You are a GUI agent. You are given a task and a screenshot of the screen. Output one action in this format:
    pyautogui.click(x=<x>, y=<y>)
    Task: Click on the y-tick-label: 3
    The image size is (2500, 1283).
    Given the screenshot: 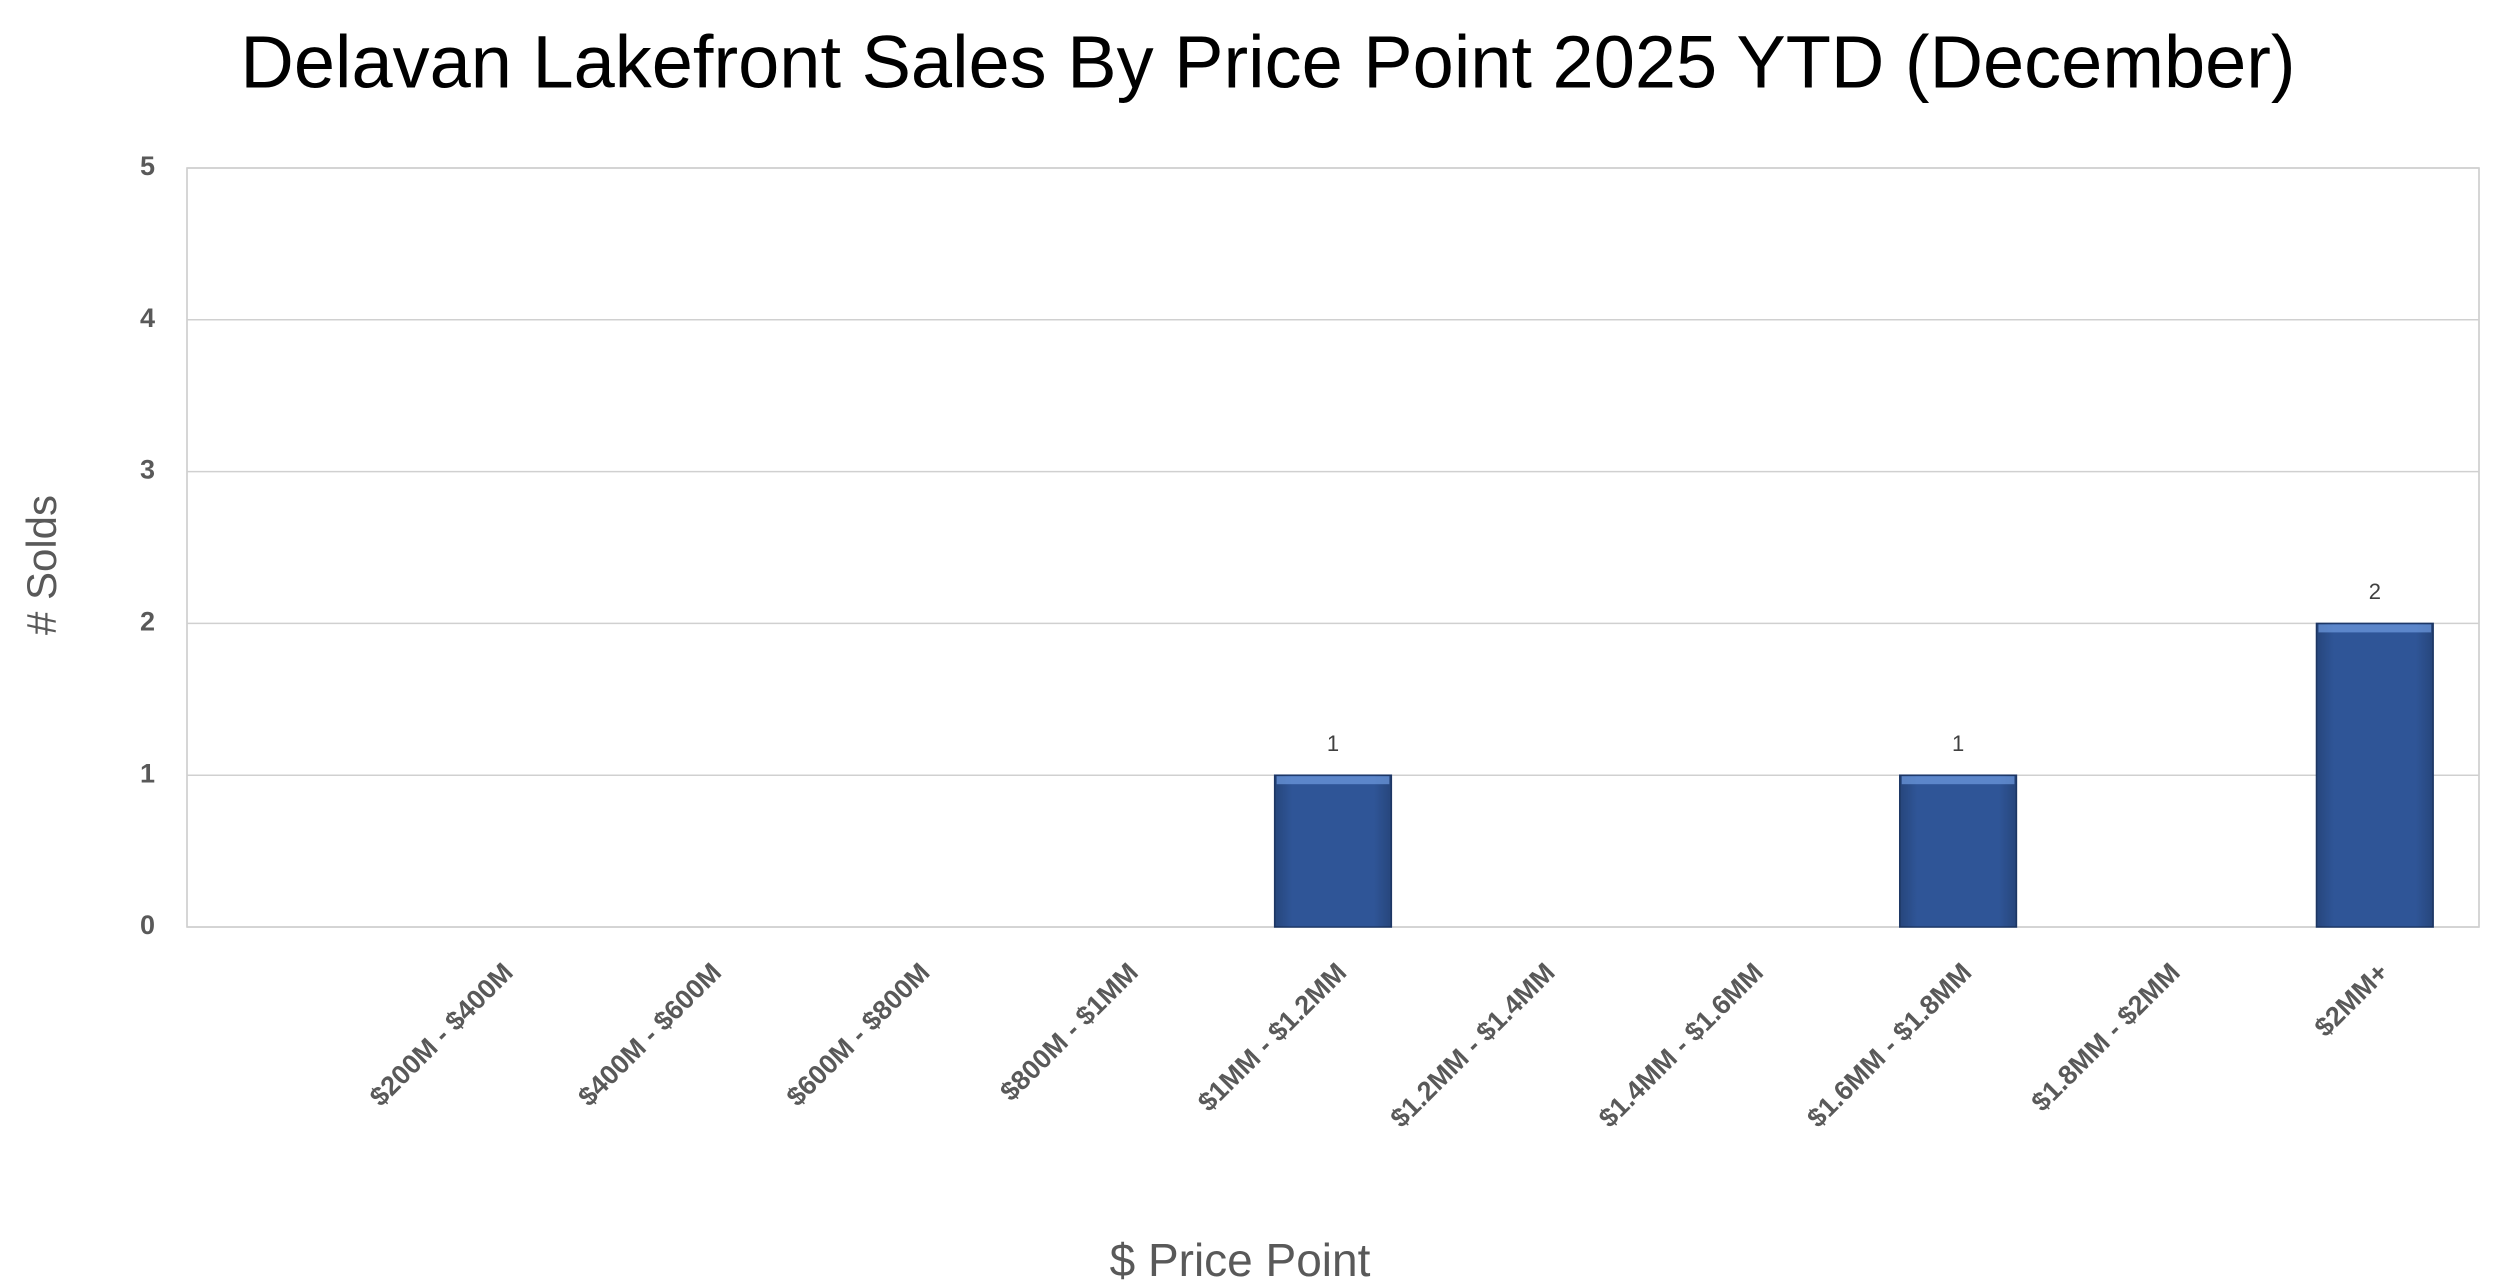 What is the action you would take?
    pyautogui.click(x=147, y=470)
    